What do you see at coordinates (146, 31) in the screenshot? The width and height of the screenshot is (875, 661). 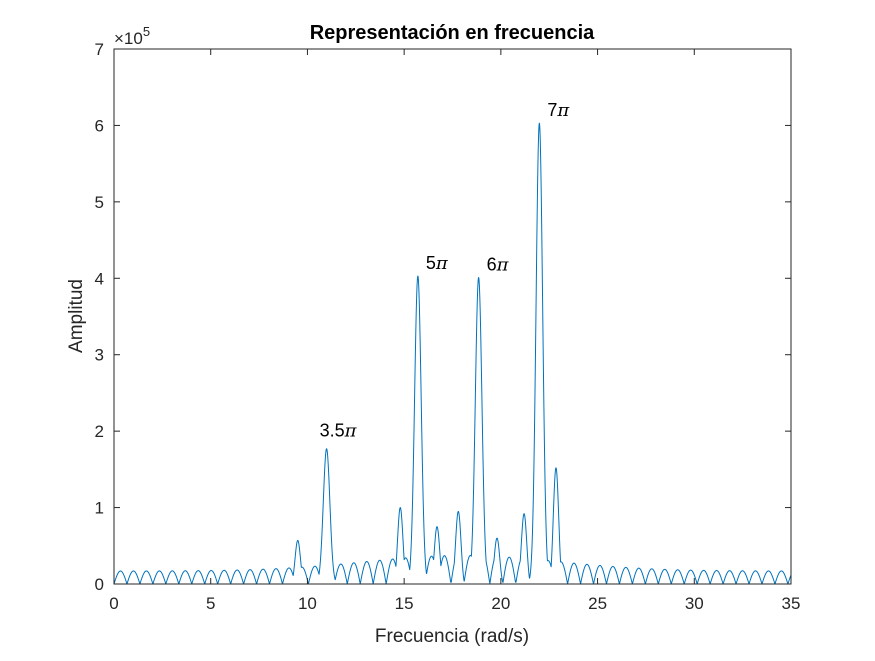 I see `exponent-power: 5` at bounding box center [146, 31].